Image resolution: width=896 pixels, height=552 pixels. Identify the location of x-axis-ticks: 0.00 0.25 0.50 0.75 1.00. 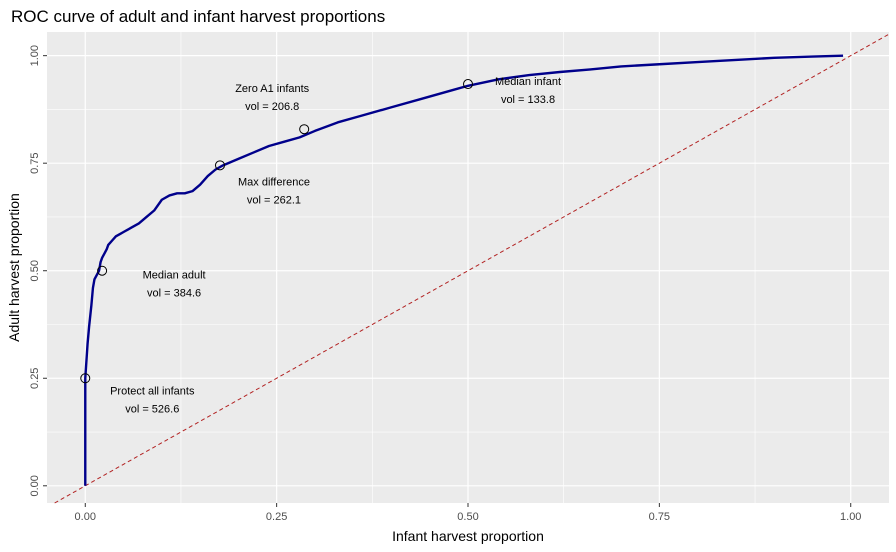
(468, 513).